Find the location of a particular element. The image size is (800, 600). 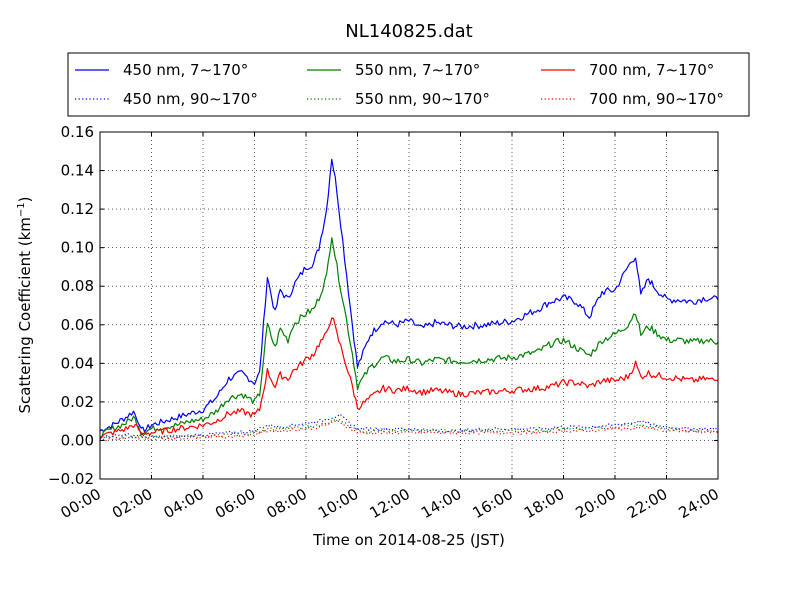

legend-box is located at coordinates (408, 84).